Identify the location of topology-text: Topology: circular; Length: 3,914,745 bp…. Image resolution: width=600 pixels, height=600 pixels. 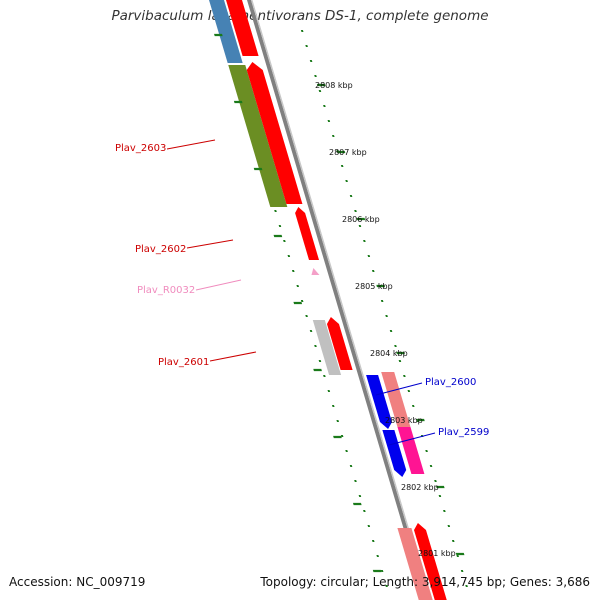
(425, 582).